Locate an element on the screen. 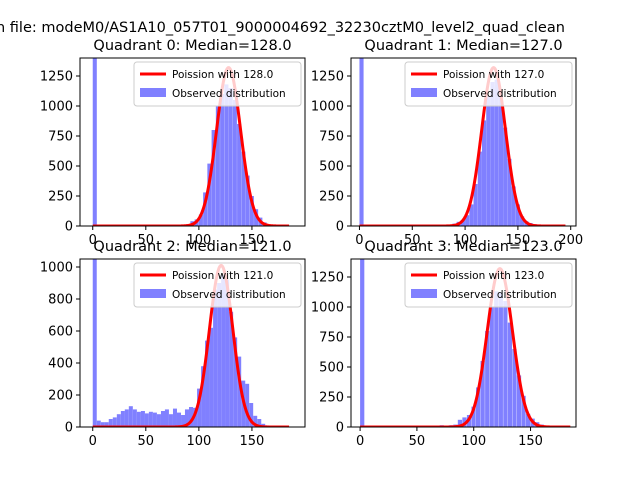 This screenshot has width=640, height=480. y-tick-label: 500 is located at coordinates (331, 368).